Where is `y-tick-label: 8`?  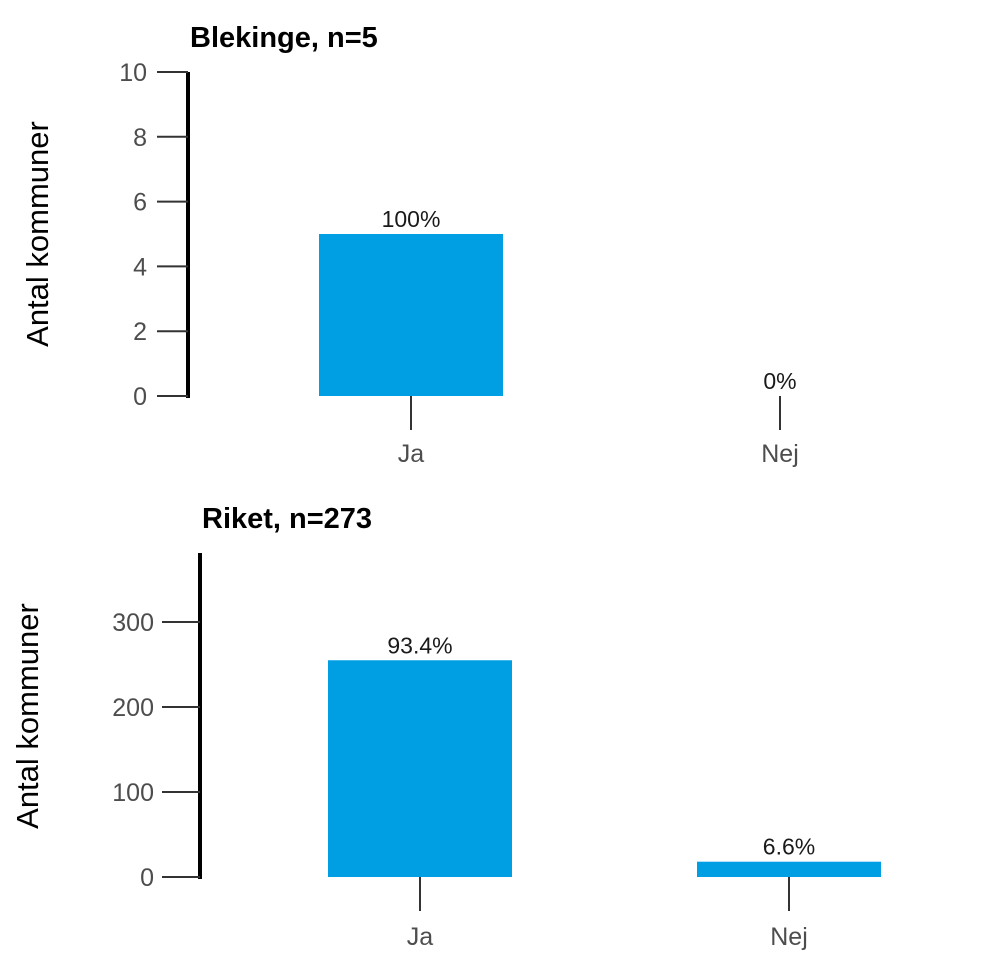
y-tick-label: 8 is located at coordinates (140, 138).